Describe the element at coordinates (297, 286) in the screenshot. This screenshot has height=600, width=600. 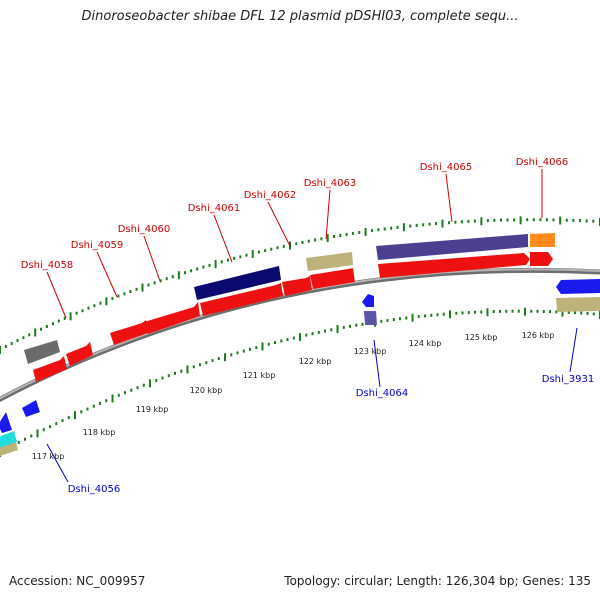
I see `gene-arrow-f` at that location.